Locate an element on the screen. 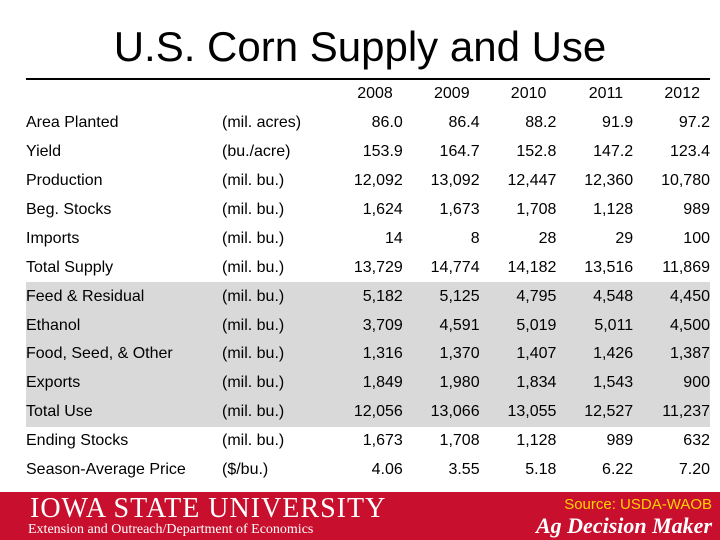 The width and height of the screenshot is (720, 540). university-wordmark: Iowa State University is located at coordinates (208, 508).